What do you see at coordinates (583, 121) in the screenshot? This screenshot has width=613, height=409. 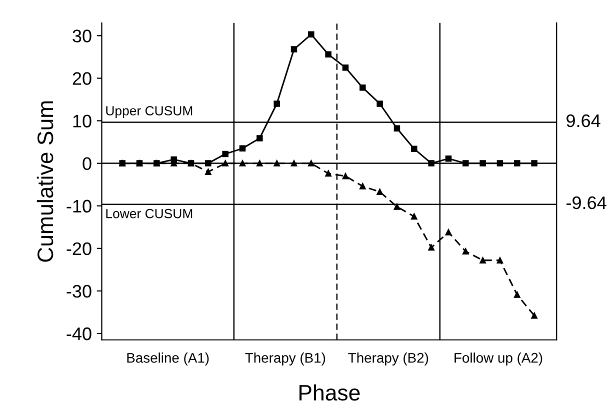 I see `ref-line-label: 9.64` at bounding box center [583, 121].